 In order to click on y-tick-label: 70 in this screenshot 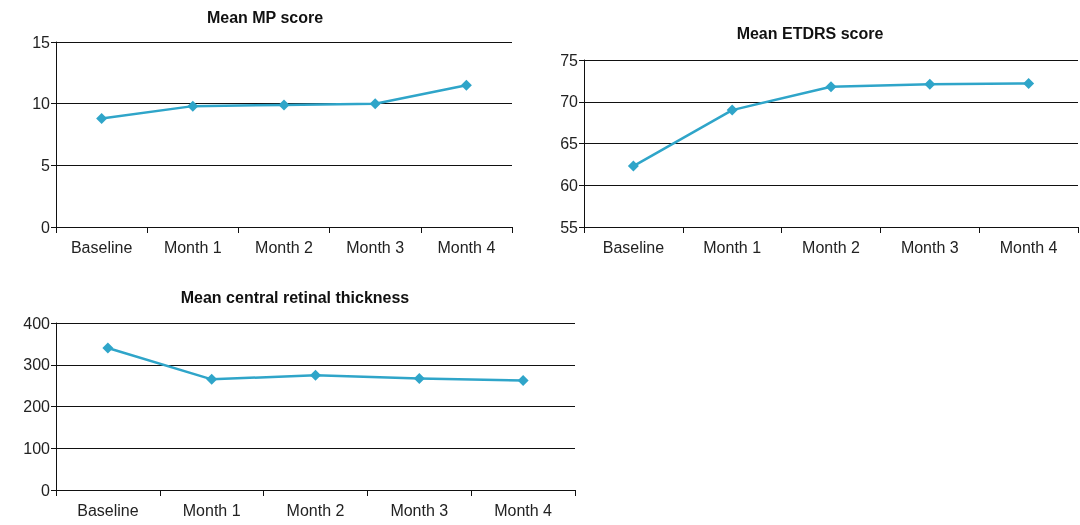, I will do `click(569, 102)`.